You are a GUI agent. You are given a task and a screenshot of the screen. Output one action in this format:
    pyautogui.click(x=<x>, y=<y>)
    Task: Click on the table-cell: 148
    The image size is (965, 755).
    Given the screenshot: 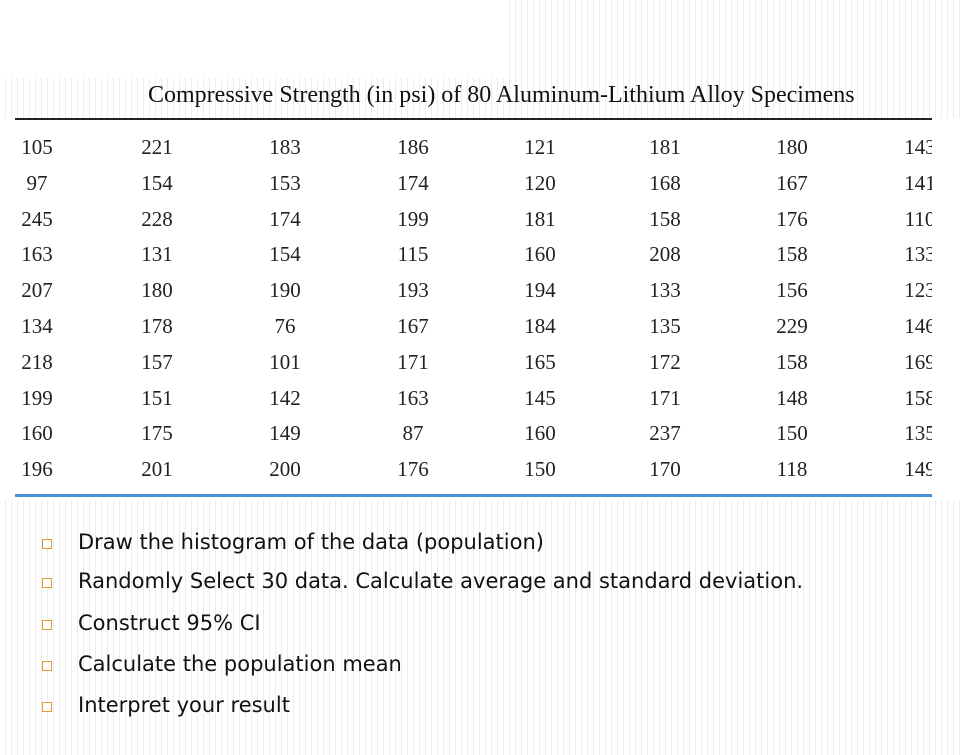 What is the action you would take?
    pyautogui.click(x=792, y=397)
    